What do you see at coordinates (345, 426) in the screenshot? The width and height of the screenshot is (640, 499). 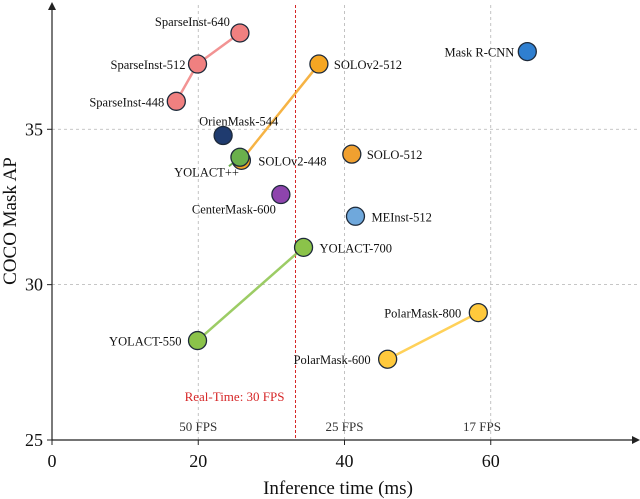 I see `fps-label: 25 FPS` at bounding box center [345, 426].